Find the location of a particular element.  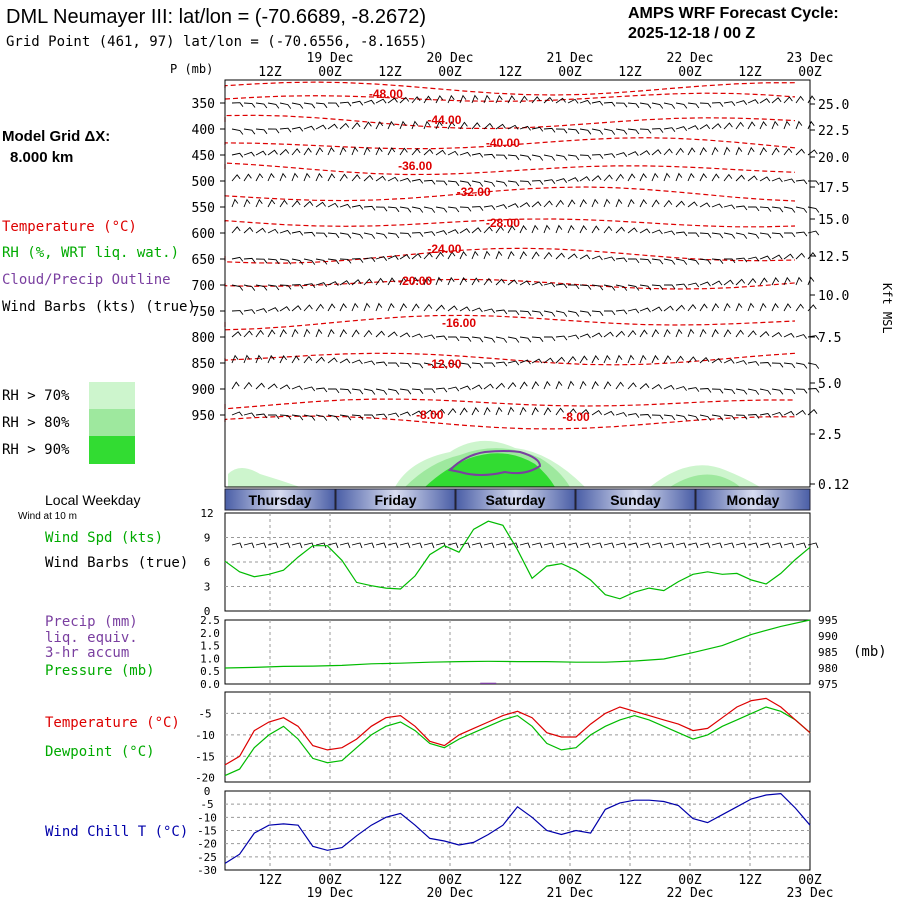

legend-cloud: Cloud/Precip Outline is located at coordinates (86, 280).